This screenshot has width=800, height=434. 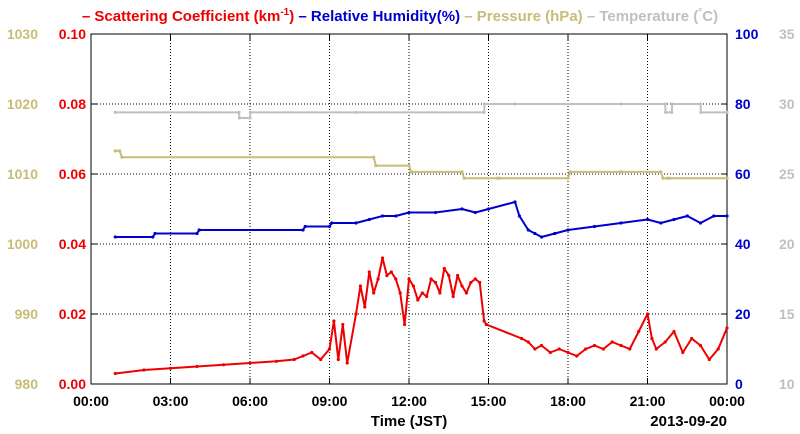 I want to click on temperature-tick-label: 20, so click(x=787, y=244).